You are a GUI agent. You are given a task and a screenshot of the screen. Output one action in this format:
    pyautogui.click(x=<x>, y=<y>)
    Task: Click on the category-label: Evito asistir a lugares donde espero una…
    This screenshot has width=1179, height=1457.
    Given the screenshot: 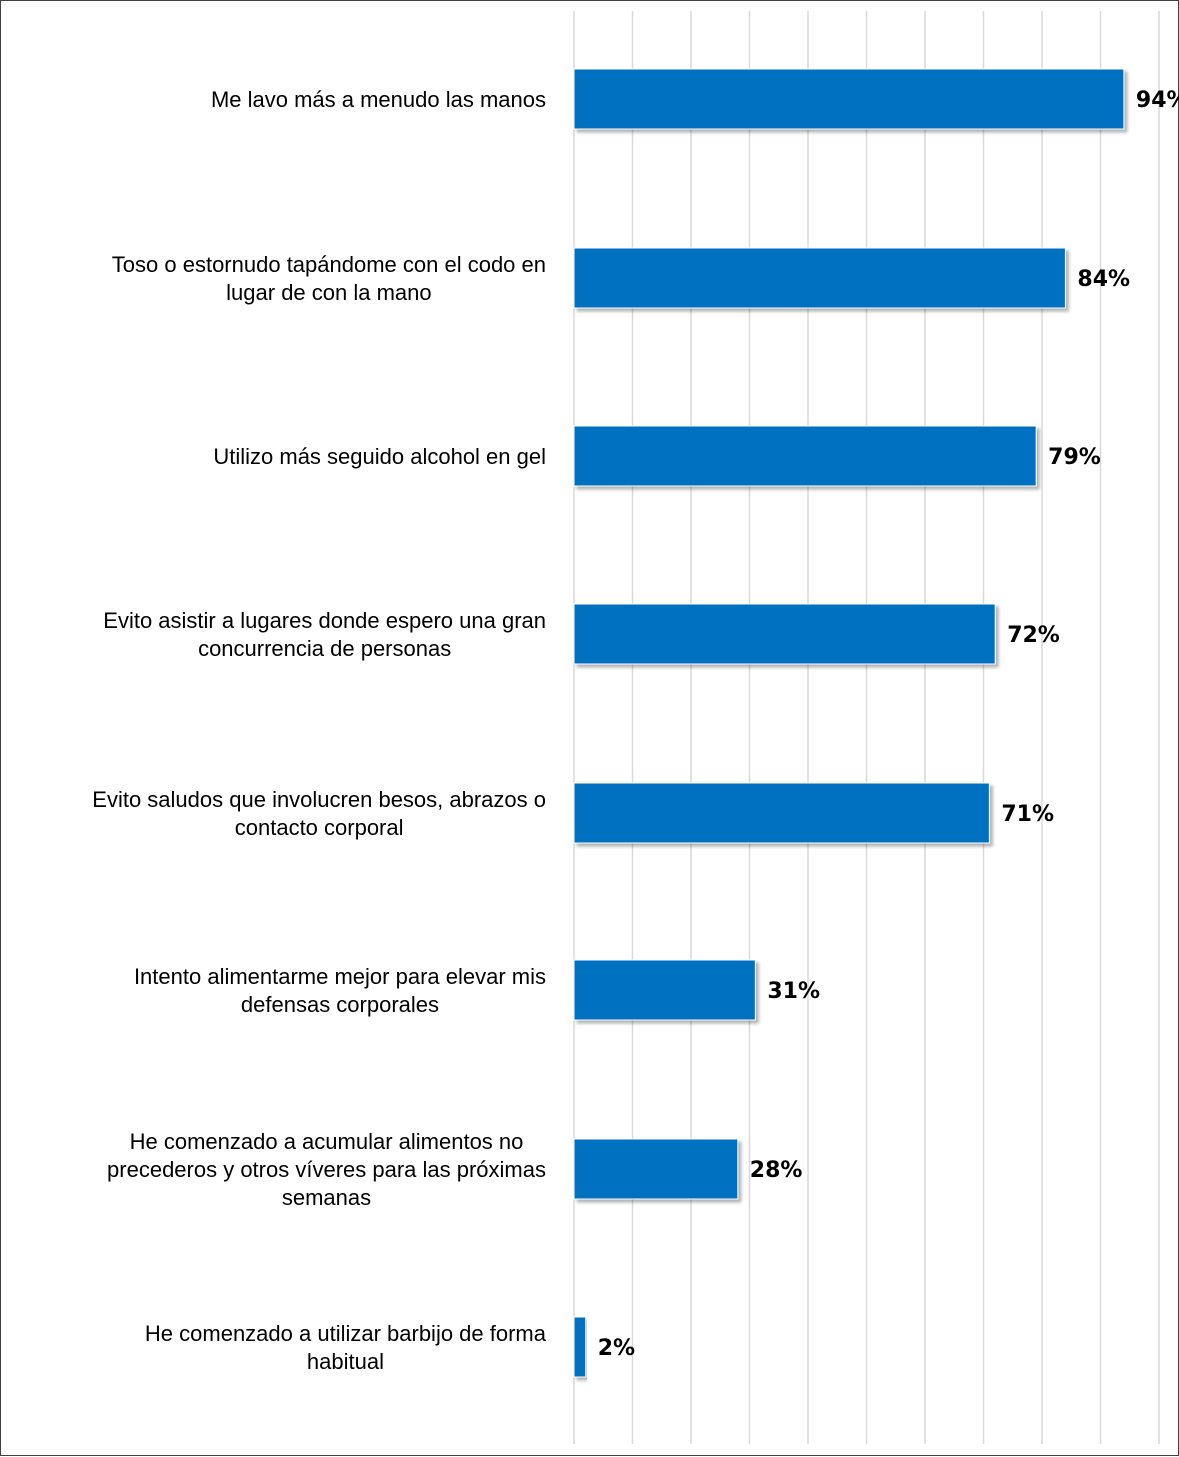 What is the action you would take?
    pyautogui.click(x=324, y=634)
    